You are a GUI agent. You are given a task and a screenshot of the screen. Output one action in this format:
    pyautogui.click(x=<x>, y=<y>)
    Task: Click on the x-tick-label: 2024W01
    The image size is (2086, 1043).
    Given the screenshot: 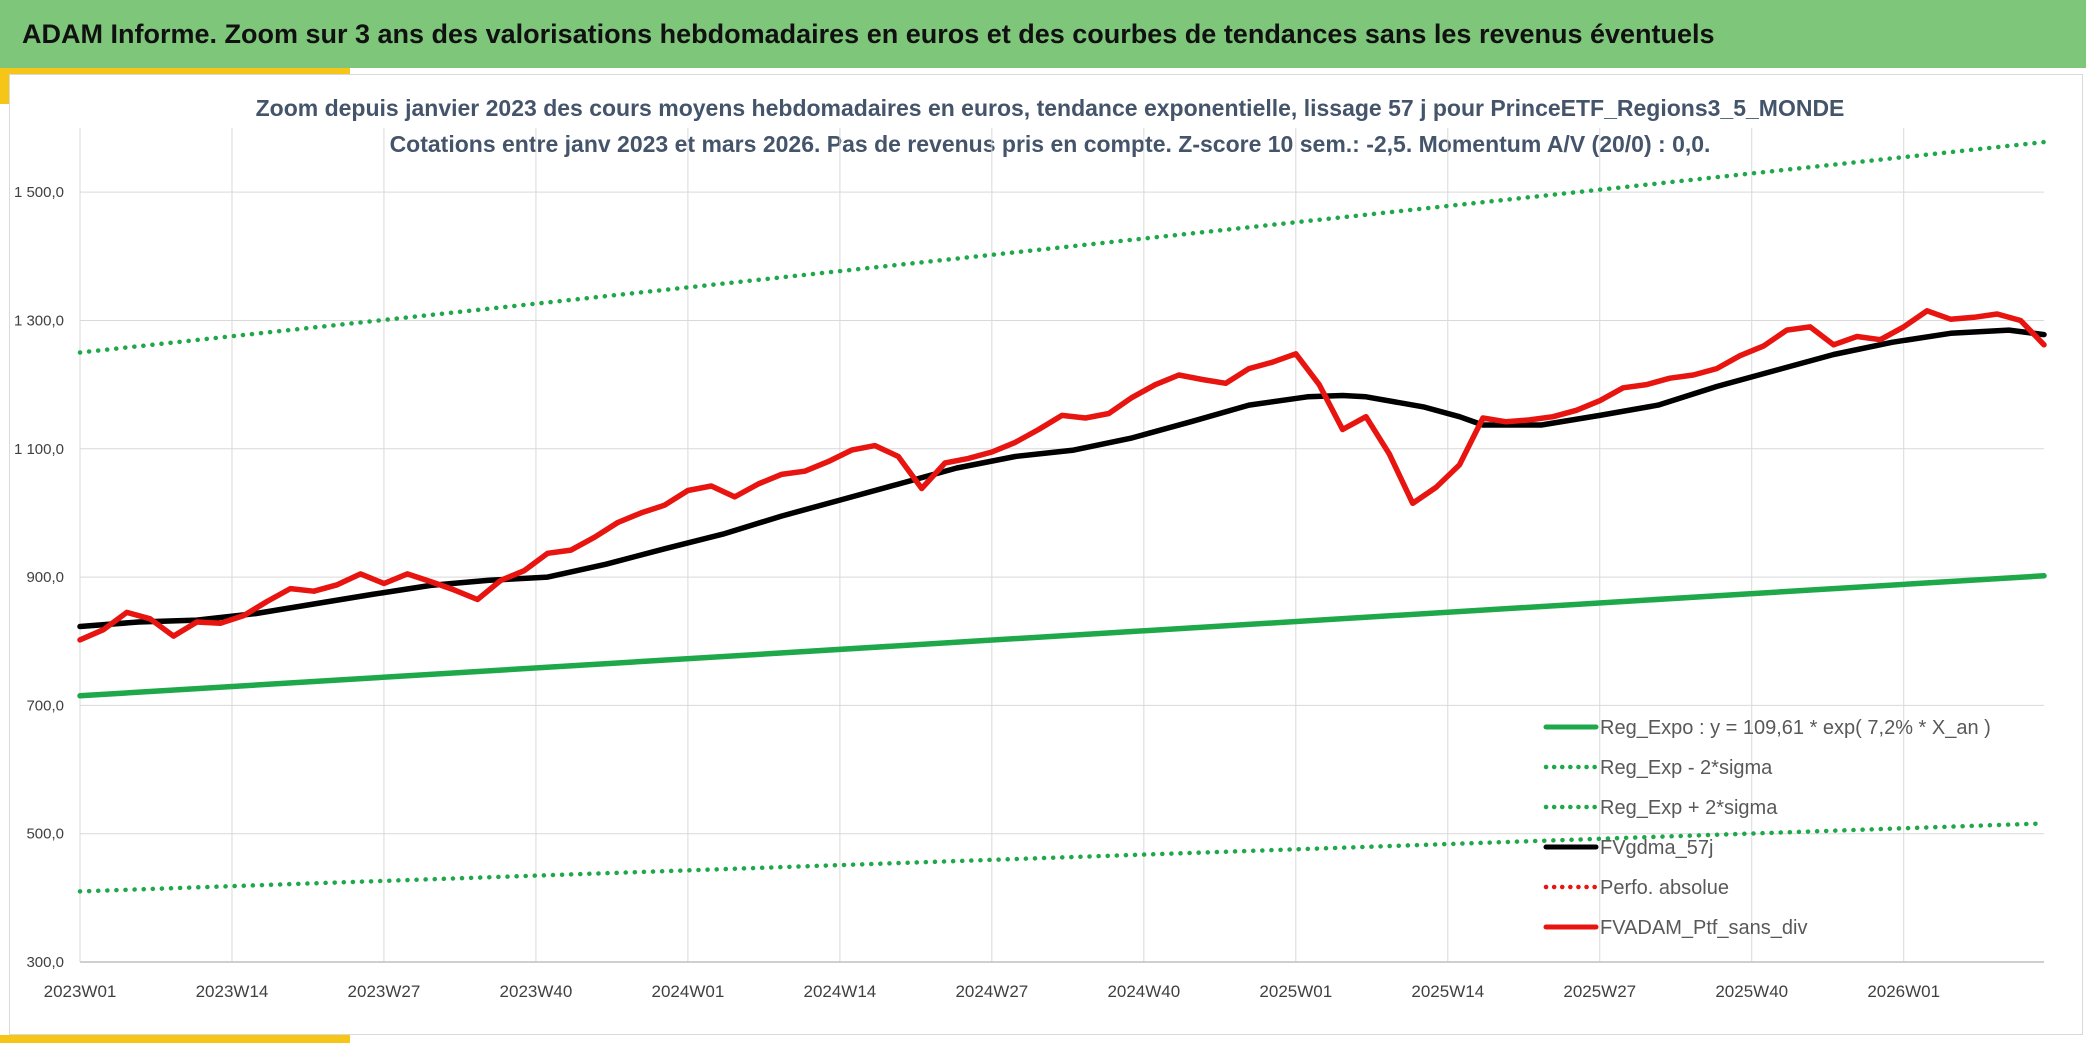 What is the action you would take?
    pyautogui.click(x=688, y=991)
    